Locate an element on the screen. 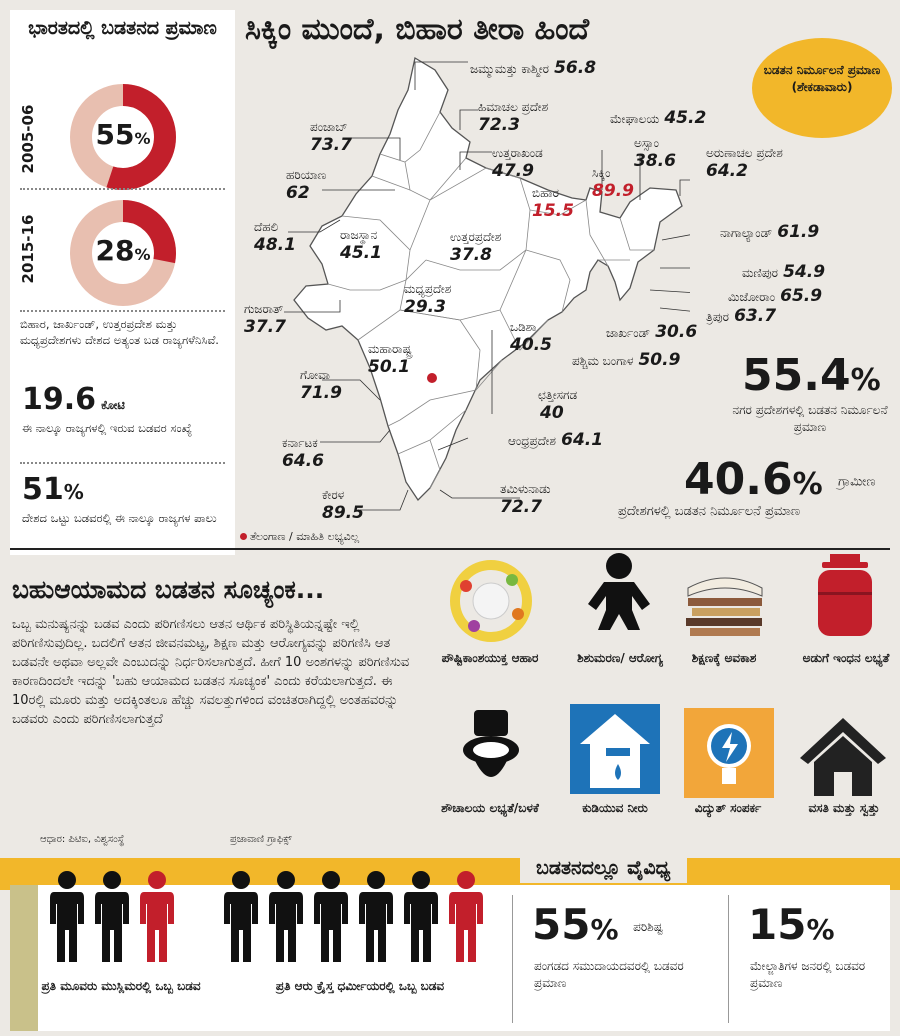 The image size is (900, 1036). state-odisha: ಒಡಿಶಾ 40.5 is located at coordinates (531, 337).